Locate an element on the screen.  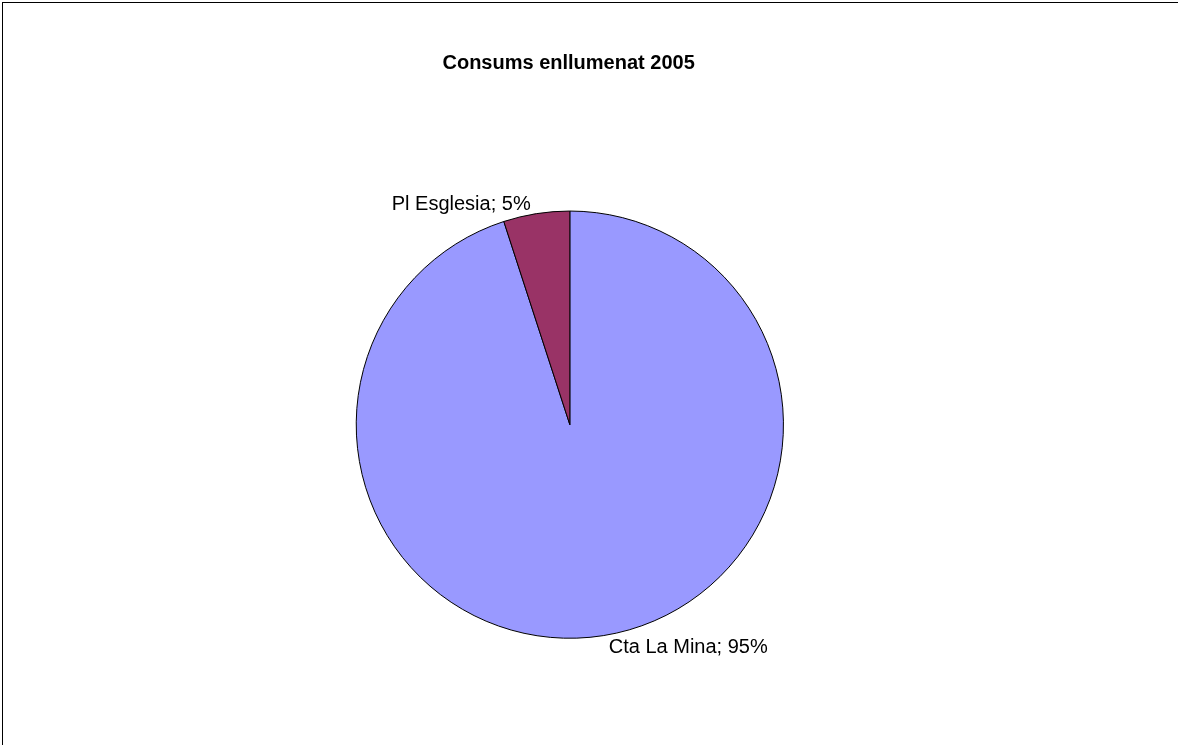
slice-label: Pl Esglesia; 5% is located at coordinates (461, 202).